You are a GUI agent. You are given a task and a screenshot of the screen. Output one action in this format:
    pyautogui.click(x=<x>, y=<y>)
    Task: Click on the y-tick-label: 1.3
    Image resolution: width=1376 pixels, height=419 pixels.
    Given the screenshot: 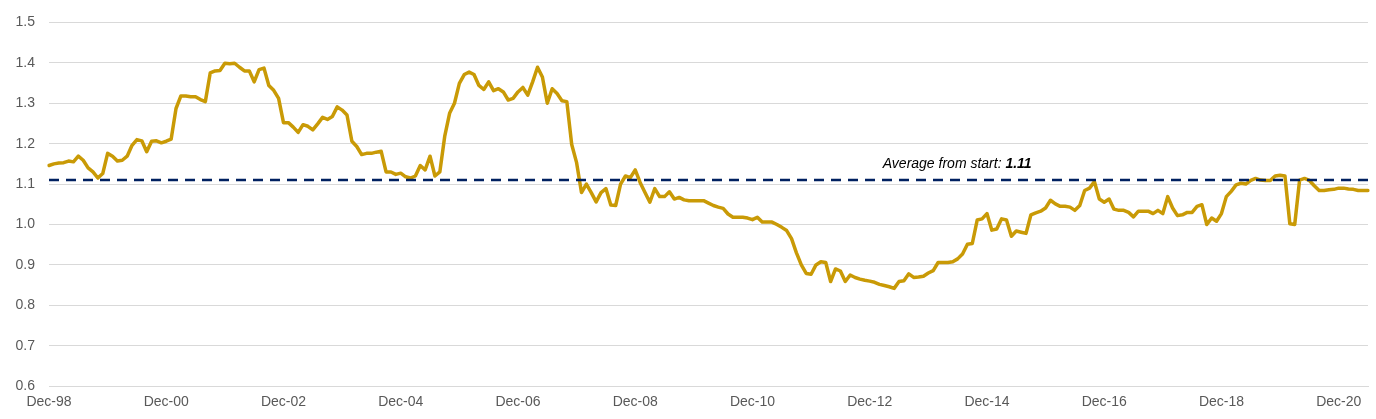 What is the action you would take?
    pyautogui.click(x=25, y=102)
    